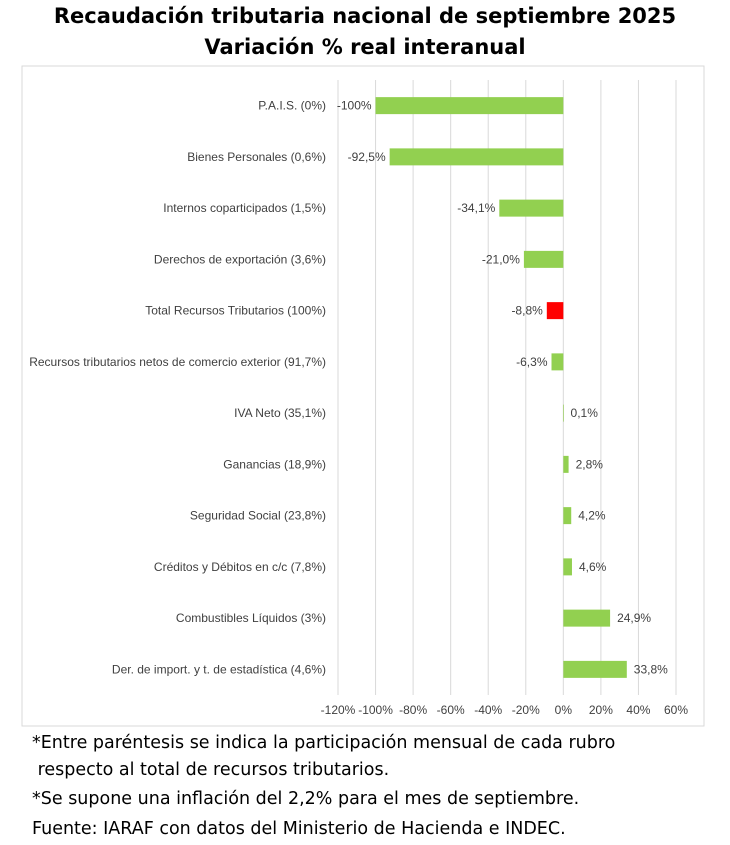 The width and height of the screenshot is (730, 845). Describe the element at coordinates (501, 259) in the screenshot. I see `data-label: -21,0%` at that location.